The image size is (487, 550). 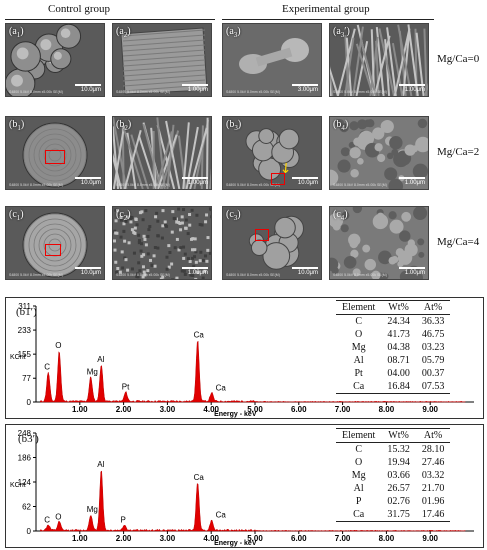 What do you see at coordinates (433, 488) in the screenshot?
I see `table-cell: 21.70` at bounding box center [433, 488].